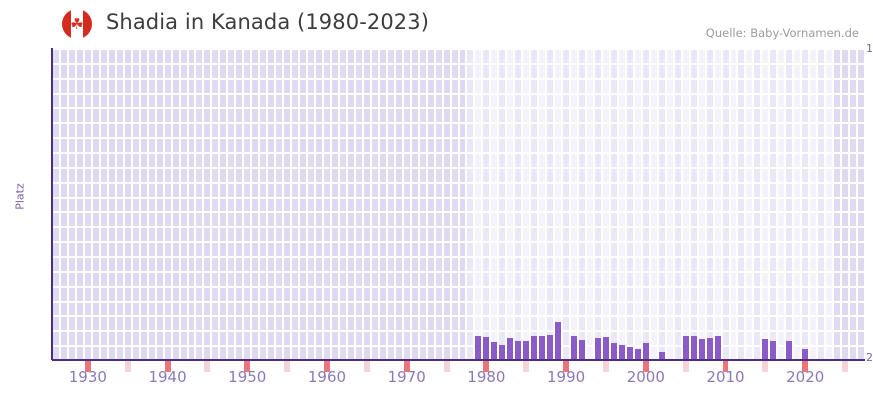 This screenshot has width=873, height=402. What do you see at coordinates (629, 353) in the screenshot?
I see `bar-1998` at bounding box center [629, 353].